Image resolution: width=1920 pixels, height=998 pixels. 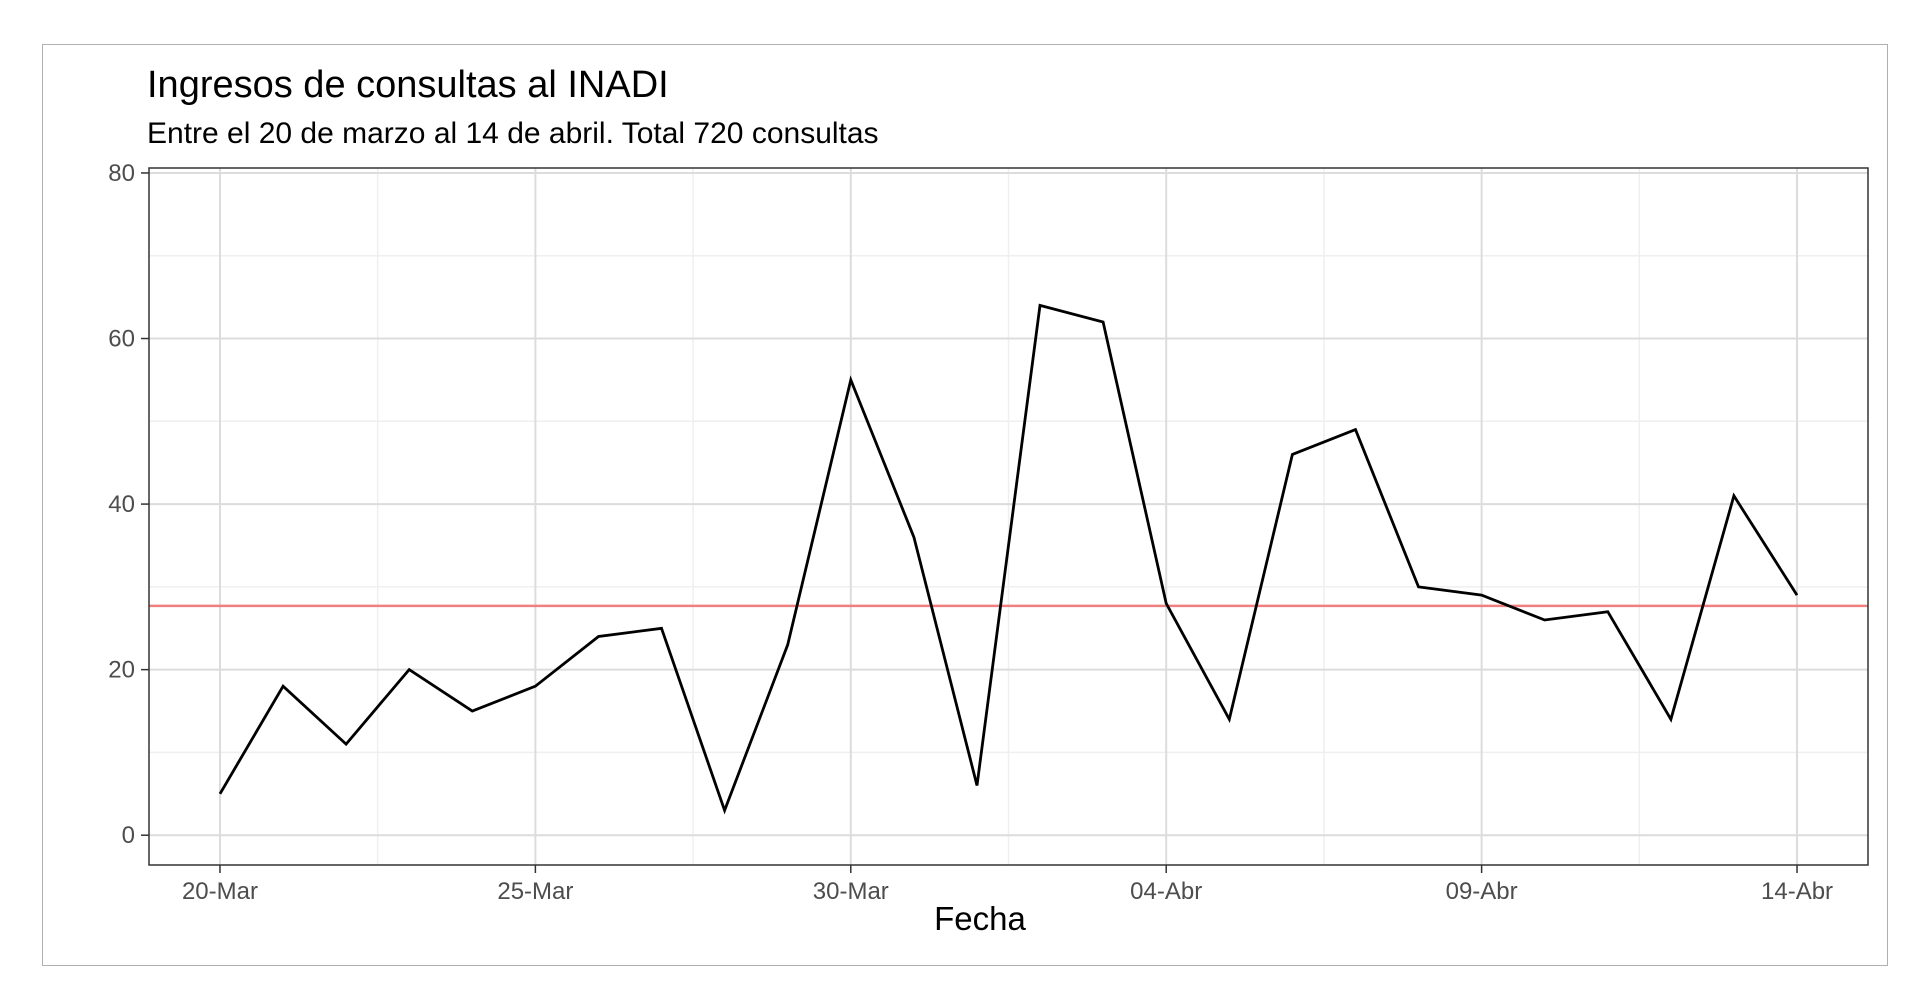 I want to click on y-tick-label: 0, so click(x=128, y=835).